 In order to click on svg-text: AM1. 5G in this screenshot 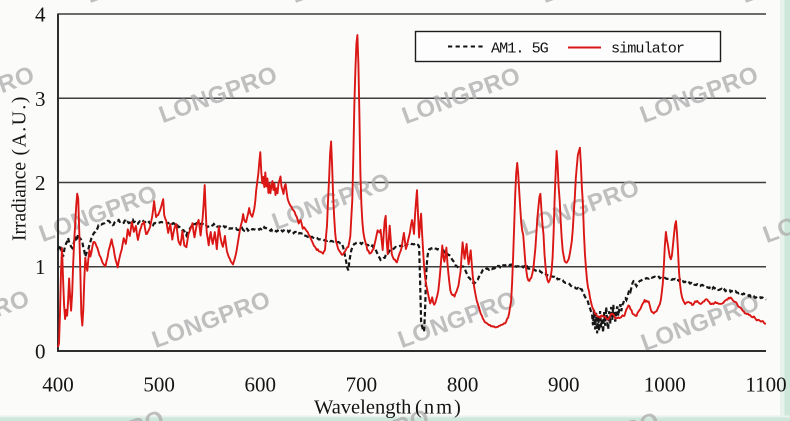, I will do `click(520, 49)`.